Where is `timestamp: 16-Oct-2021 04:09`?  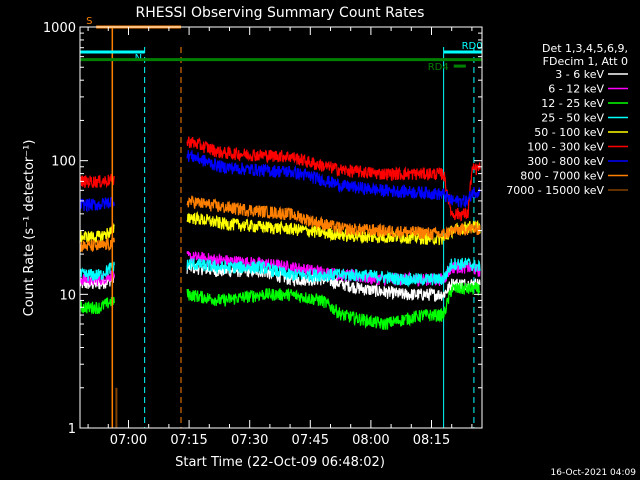 timestamp: 16-Oct-2021 04:09 is located at coordinates (594, 473).